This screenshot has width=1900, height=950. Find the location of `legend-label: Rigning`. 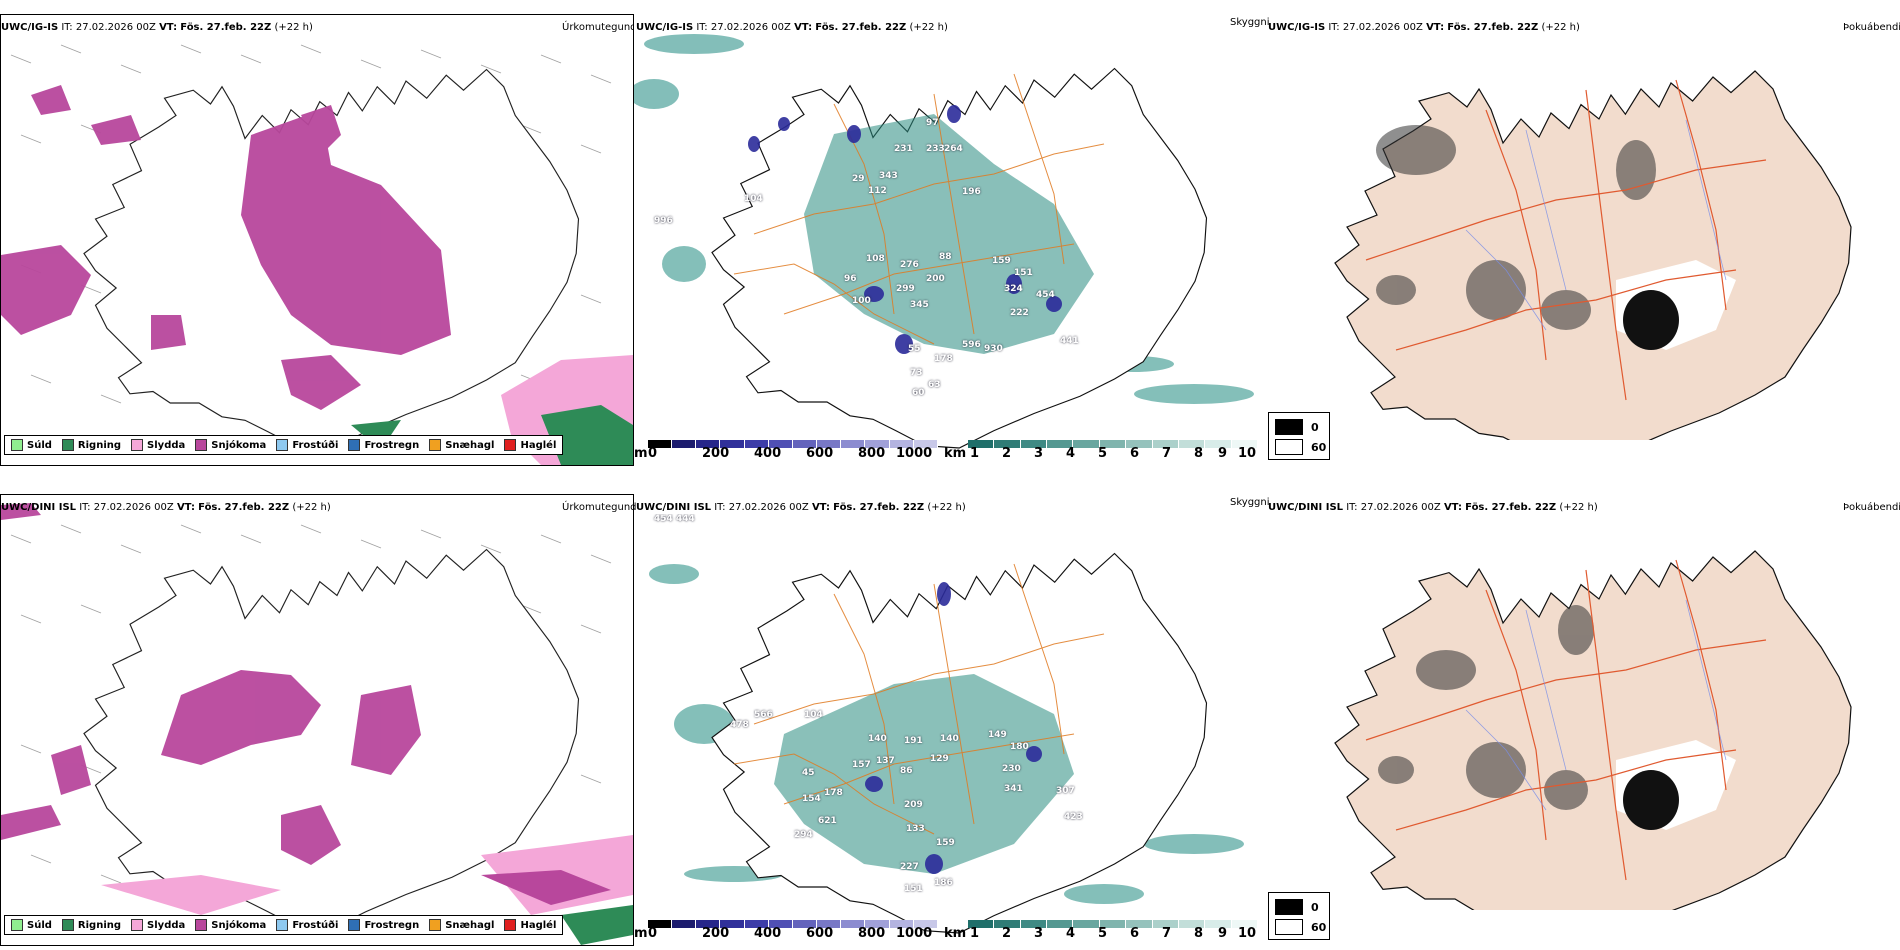

legend-label: Rigning is located at coordinates (99, 925).